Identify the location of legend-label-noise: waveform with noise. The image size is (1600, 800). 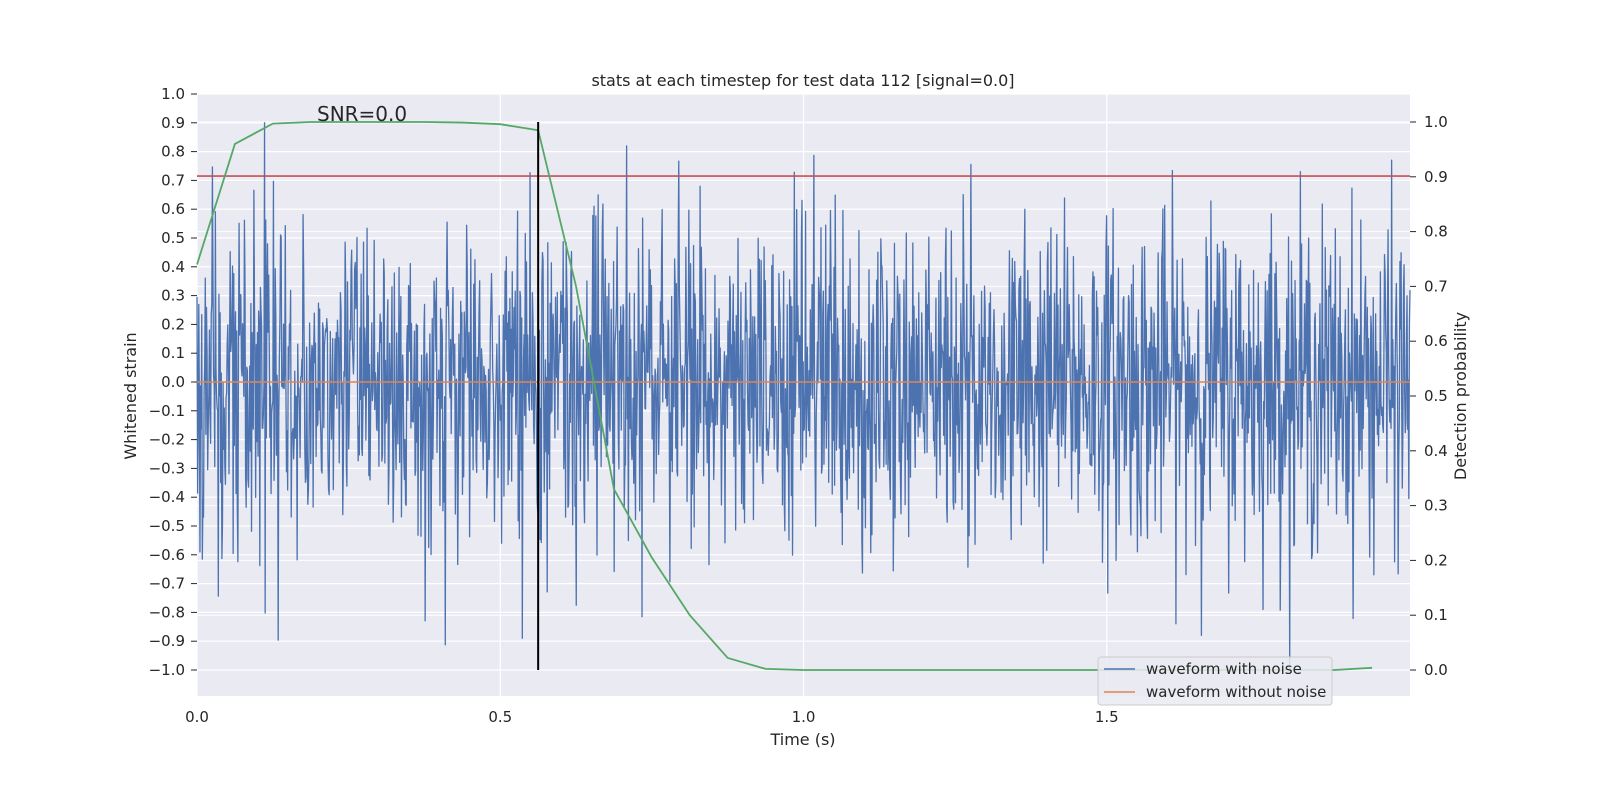
(1224, 669).